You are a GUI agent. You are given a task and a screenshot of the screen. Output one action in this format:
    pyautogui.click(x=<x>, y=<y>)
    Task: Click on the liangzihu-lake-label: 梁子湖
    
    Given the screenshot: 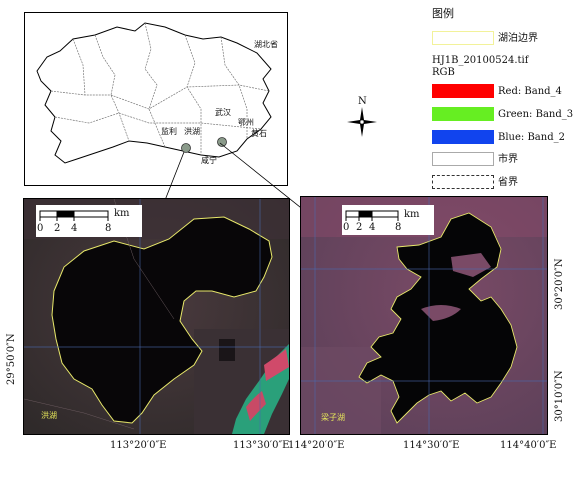 What is the action you would take?
    pyautogui.click(x=333, y=417)
    